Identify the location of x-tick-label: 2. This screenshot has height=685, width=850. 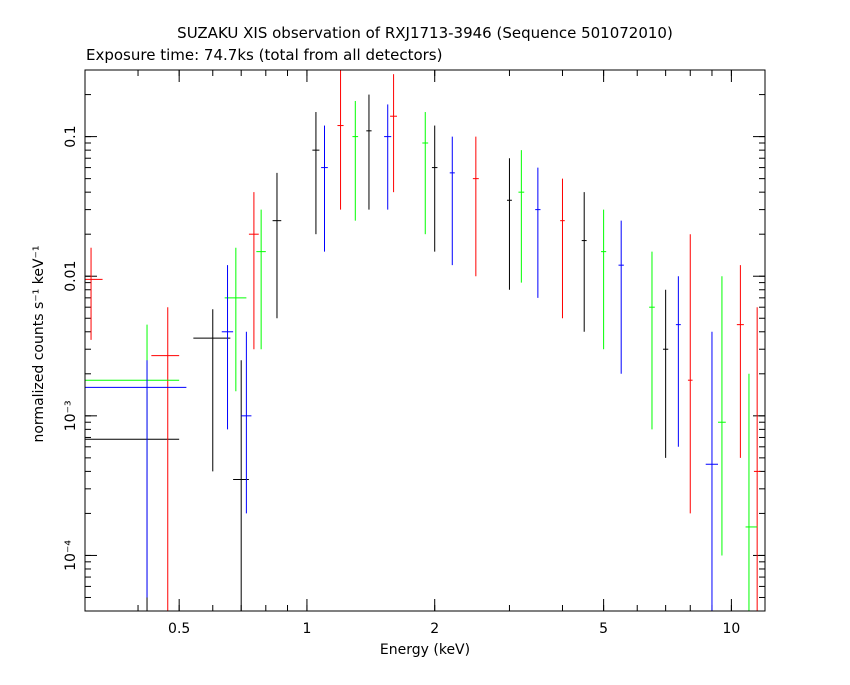
(434, 629).